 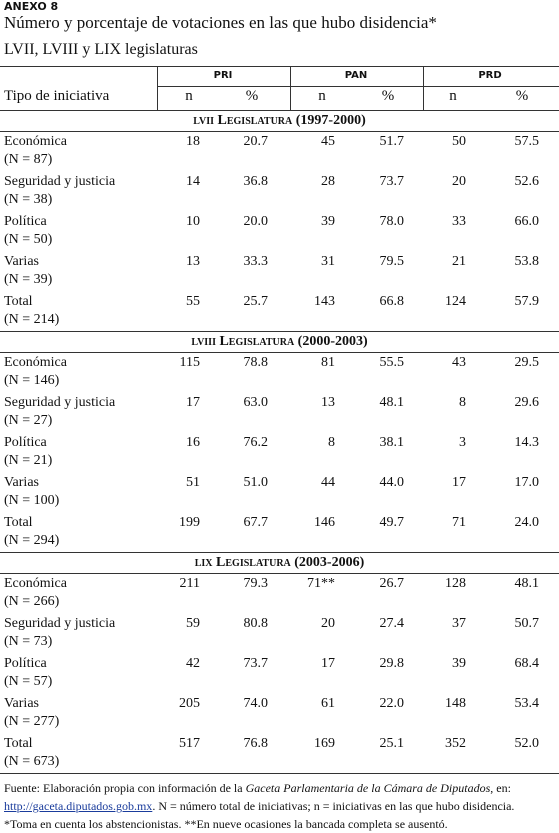 What do you see at coordinates (279, 120) in the screenshot?
I see `section-title: lvii Legislatura (1997-2000)` at bounding box center [279, 120].